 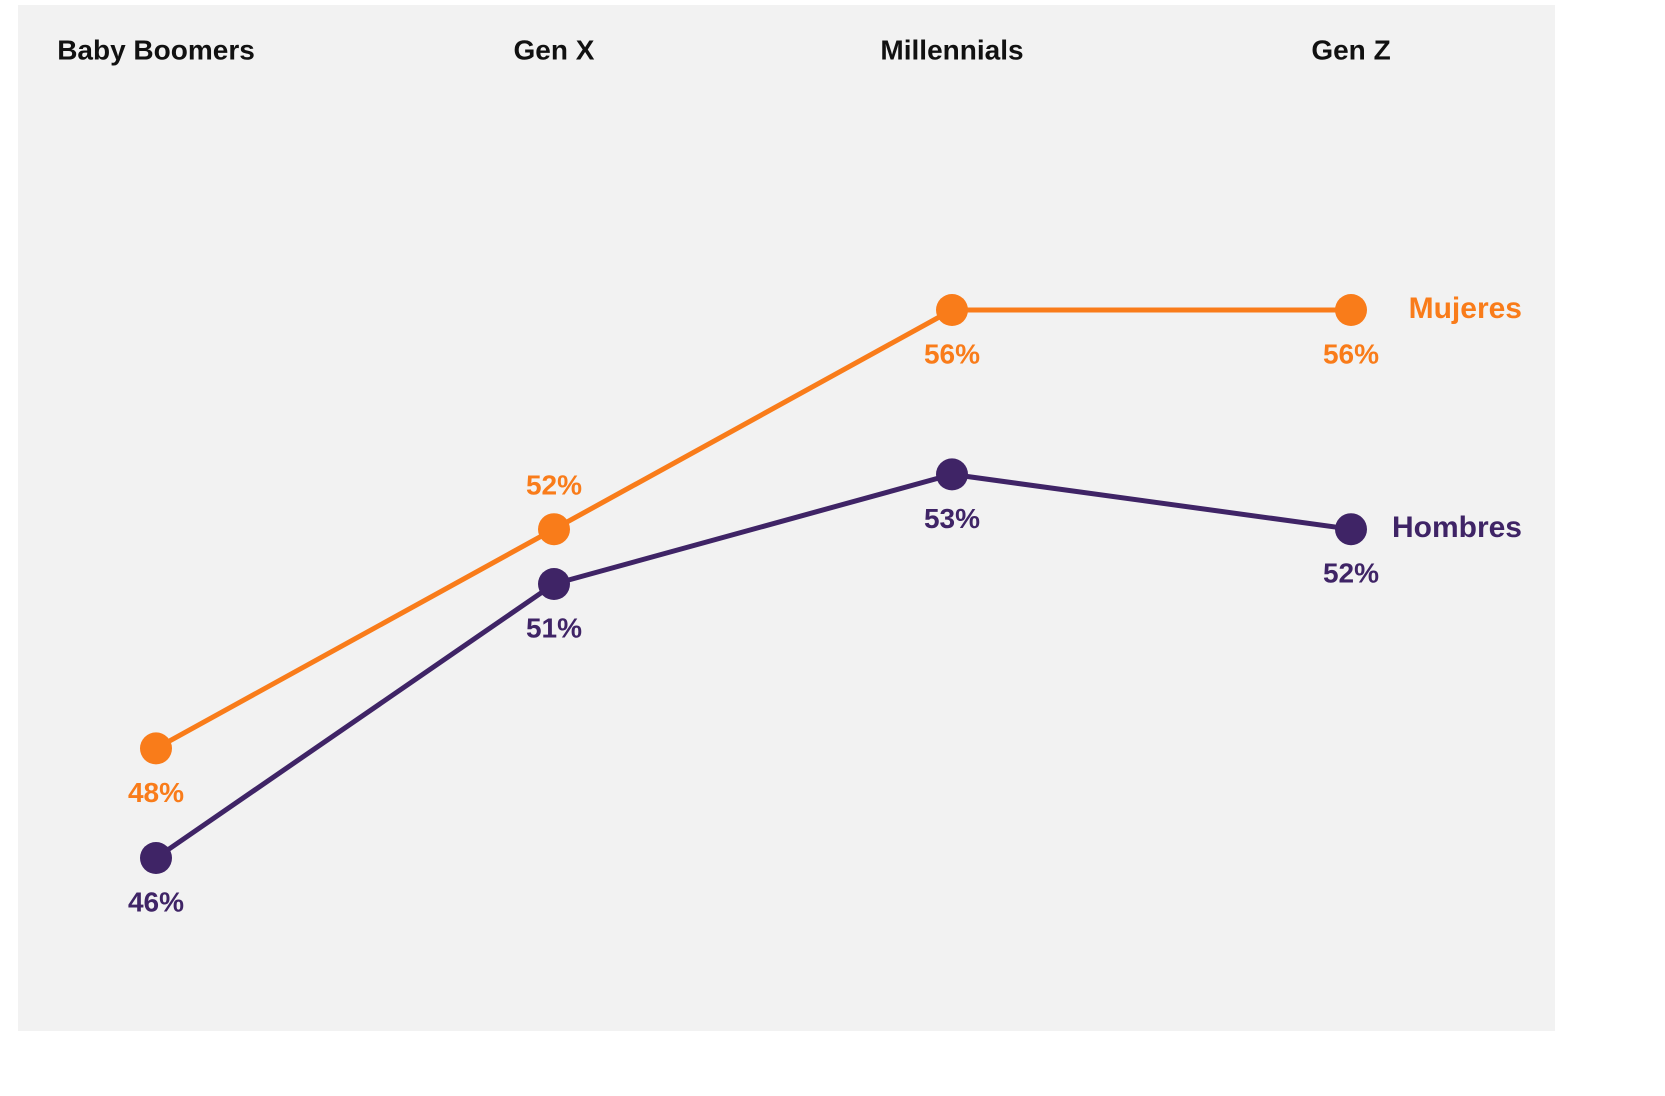 I want to click on category-label-gen-z: Gen Z, so click(x=1350, y=49).